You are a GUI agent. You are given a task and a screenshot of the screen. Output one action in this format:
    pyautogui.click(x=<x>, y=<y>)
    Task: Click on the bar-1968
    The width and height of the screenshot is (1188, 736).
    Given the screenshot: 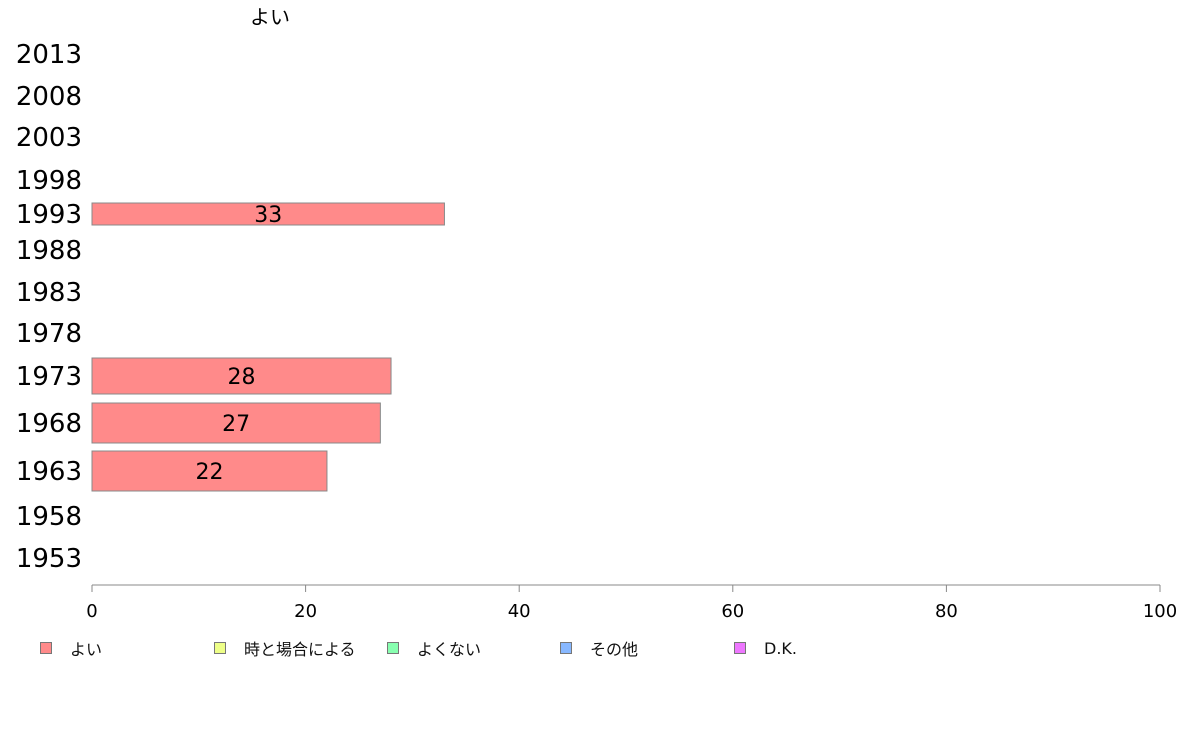 What is the action you would take?
    pyautogui.click(x=236, y=423)
    